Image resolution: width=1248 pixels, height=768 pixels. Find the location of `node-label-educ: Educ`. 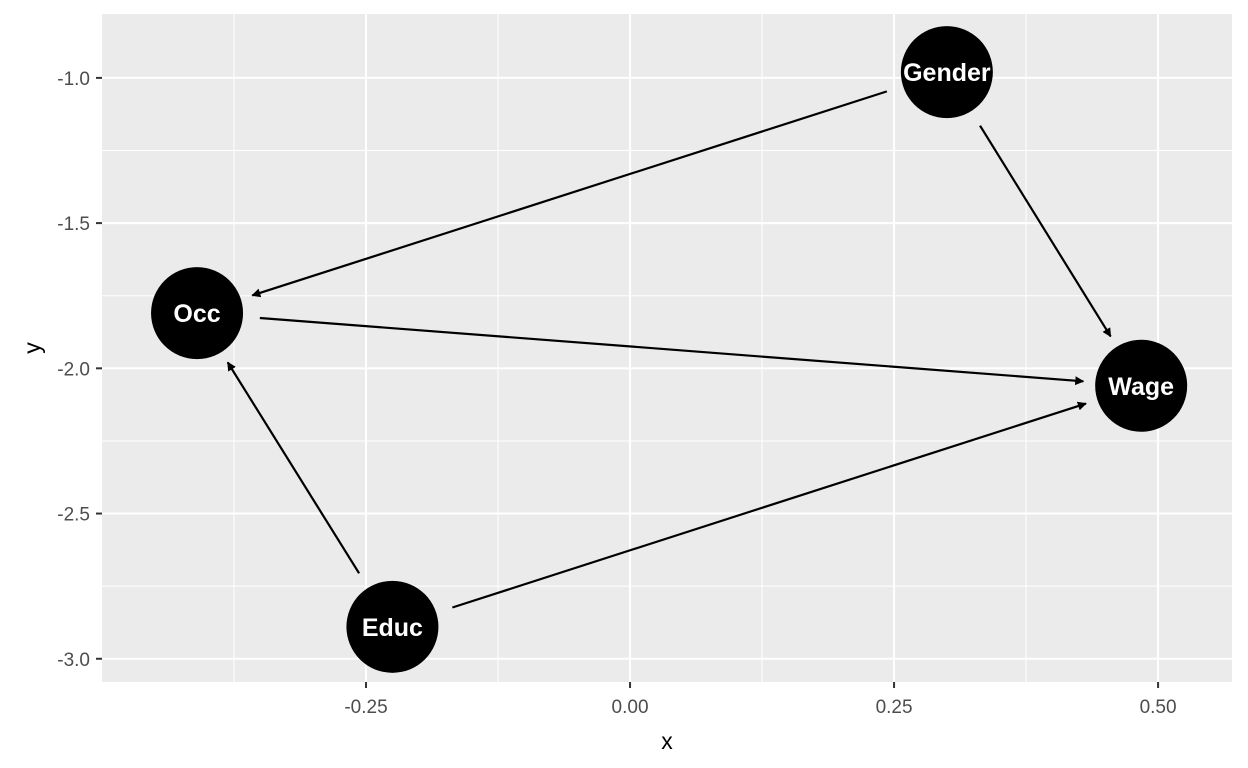

node-label-educ: Educ is located at coordinates (392, 628).